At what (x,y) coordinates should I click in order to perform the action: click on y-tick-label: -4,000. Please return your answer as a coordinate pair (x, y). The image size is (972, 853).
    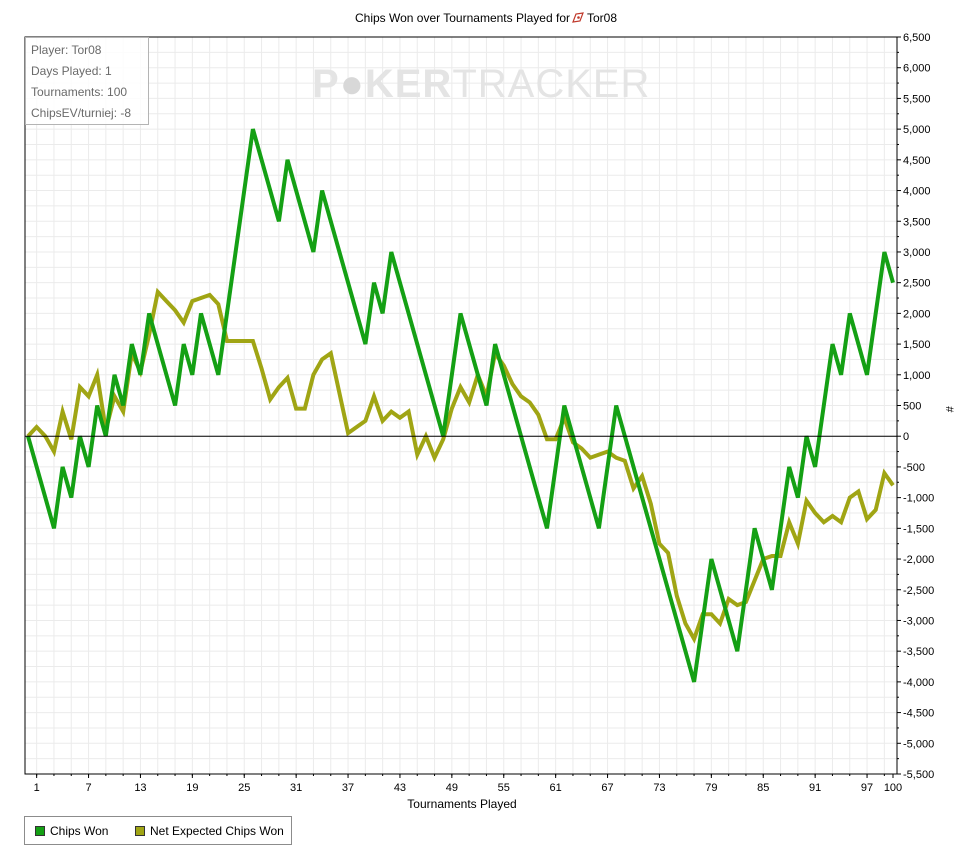
    Looking at the image, I should click on (918, 683).